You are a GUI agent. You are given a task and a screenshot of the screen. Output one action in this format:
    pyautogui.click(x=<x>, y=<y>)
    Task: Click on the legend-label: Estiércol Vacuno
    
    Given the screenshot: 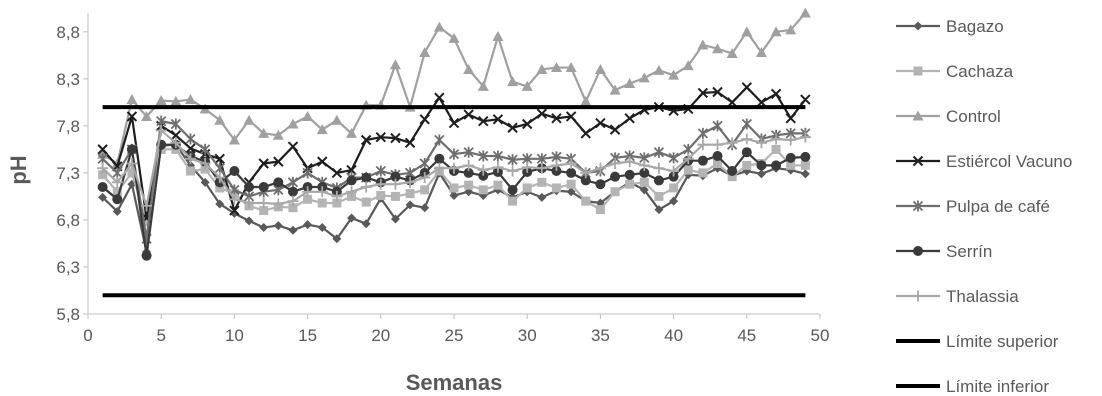 What is the action you would take?
    pyautogui.click(x=1009, y=161)
    